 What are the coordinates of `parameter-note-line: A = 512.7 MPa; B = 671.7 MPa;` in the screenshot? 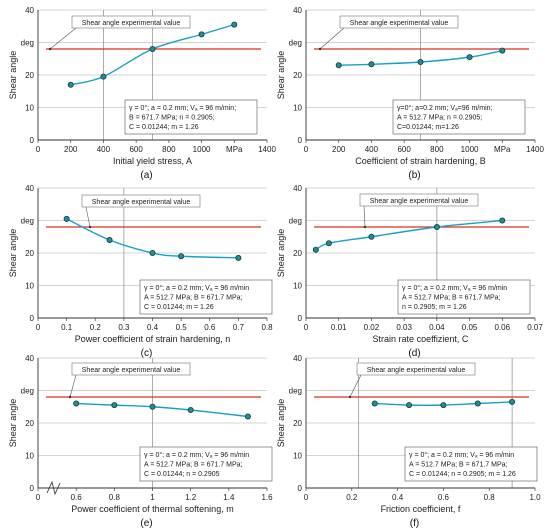 It's located at (451, 298).